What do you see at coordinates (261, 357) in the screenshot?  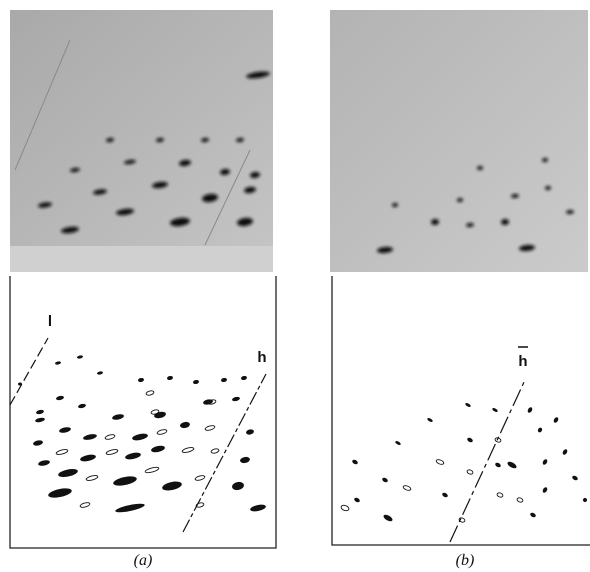 I see `axis-label-h: h` at bounding box center [261, 357].